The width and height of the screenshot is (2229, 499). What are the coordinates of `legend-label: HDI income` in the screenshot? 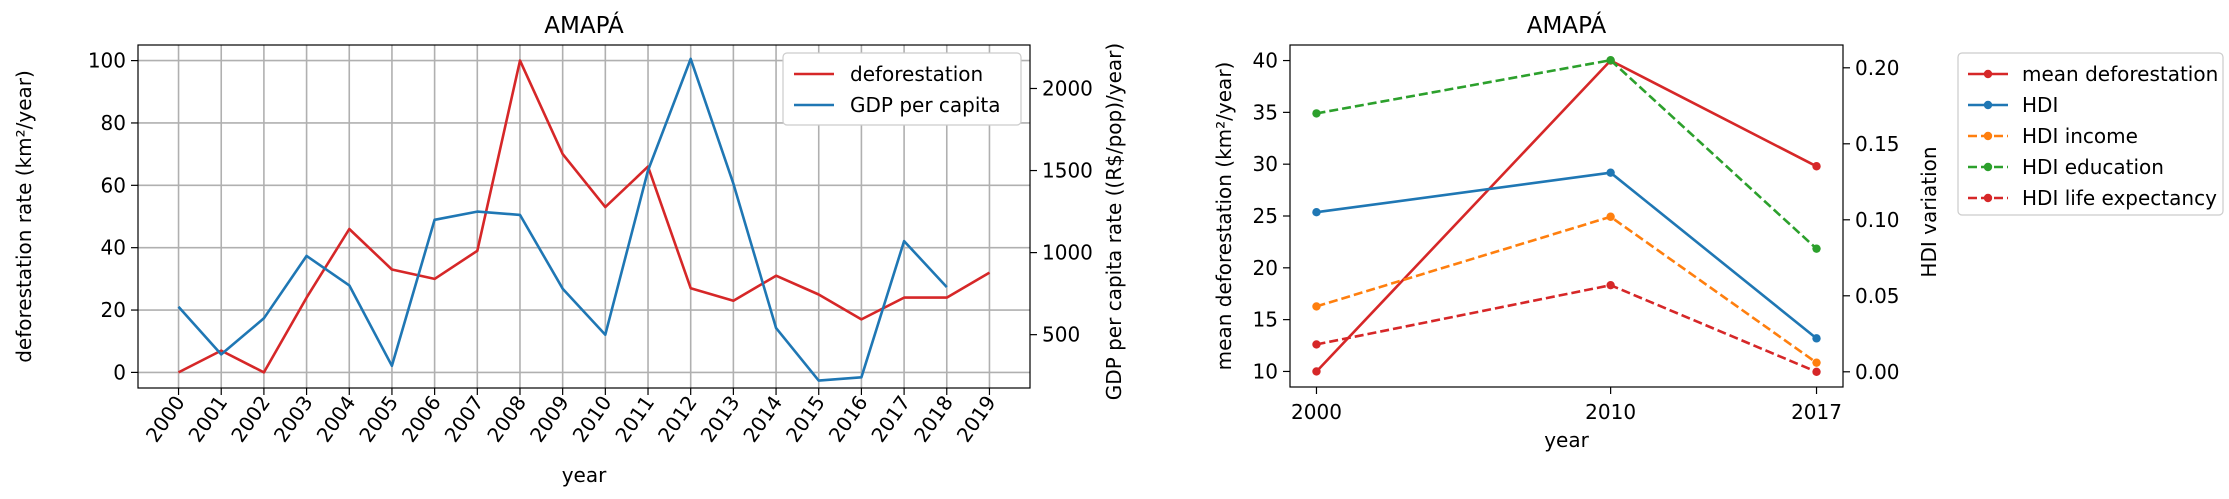 It's located at (2080, 136).